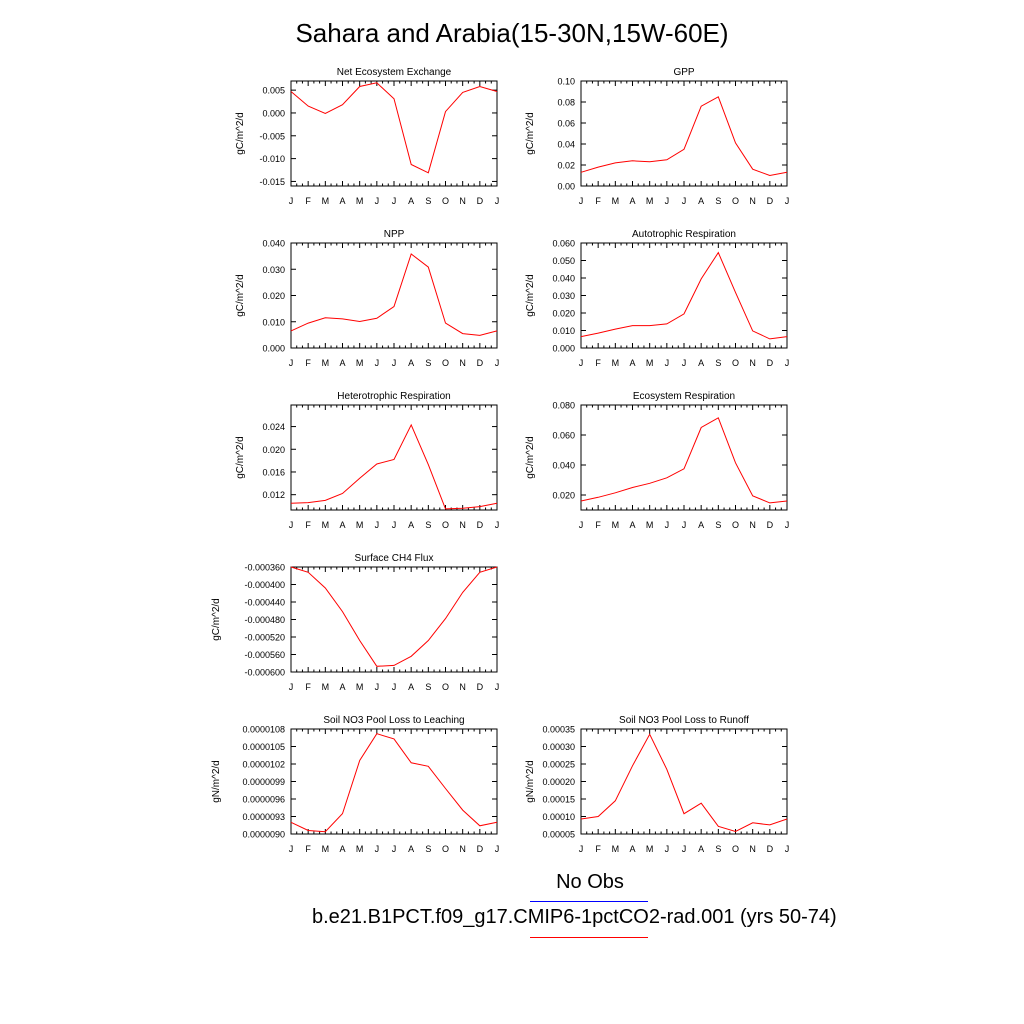  Describe the element at coordinates (272, 159) in the screenshot. I see `y-tick-label: -0.010` at that location.